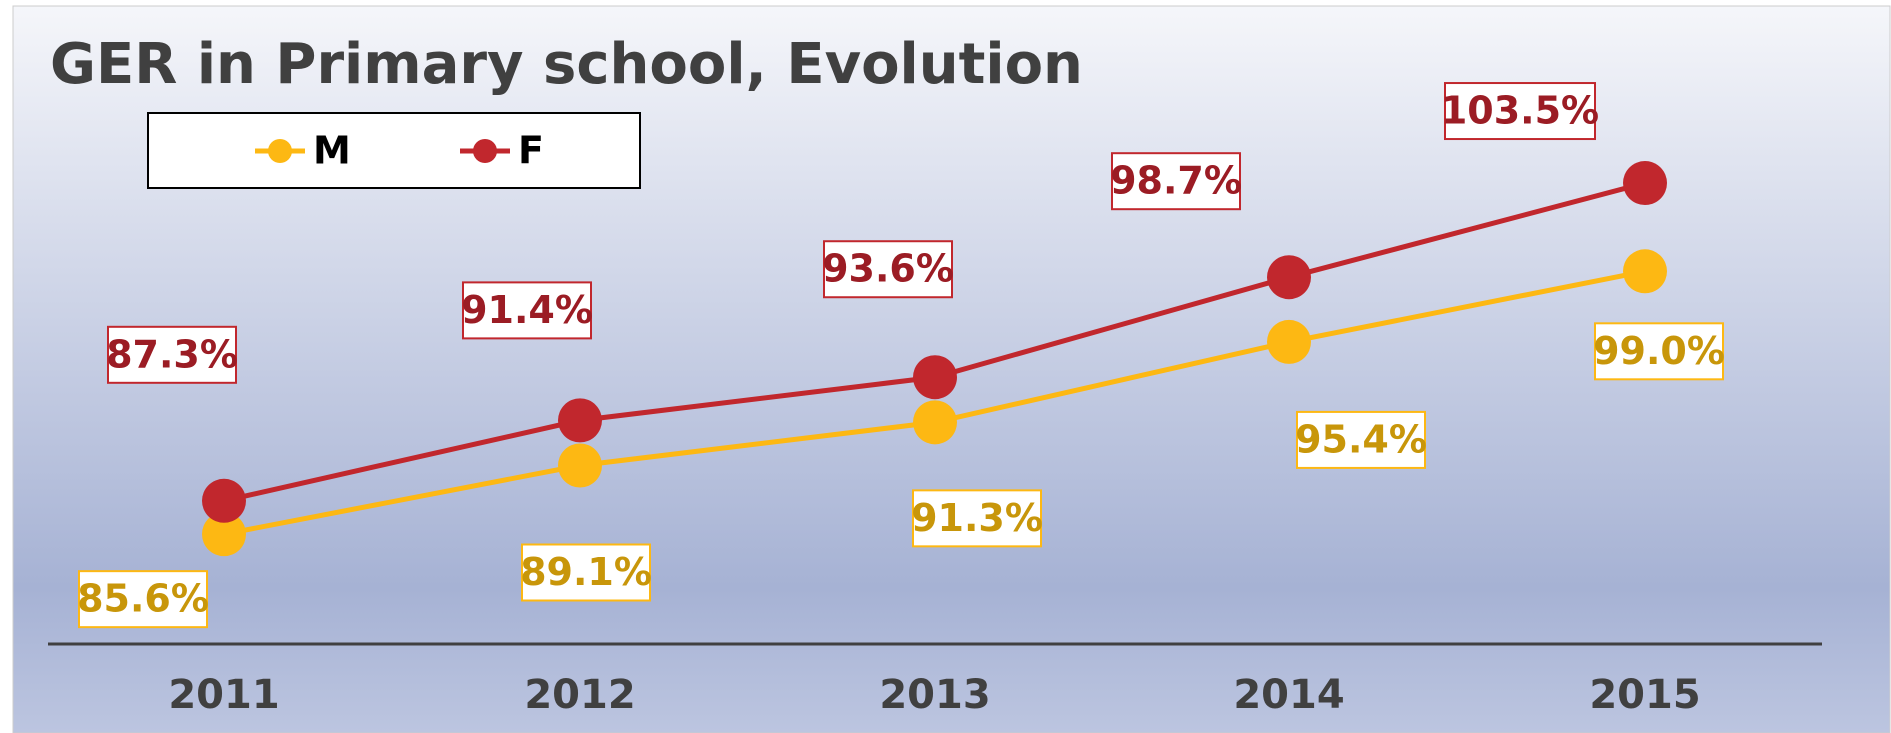 Image resolution: width=1891 pixels, height=733 pixels. What do you see at coordinates (394, 150) in the screenshot?
I see `legend` at bounding box center [394, 150].